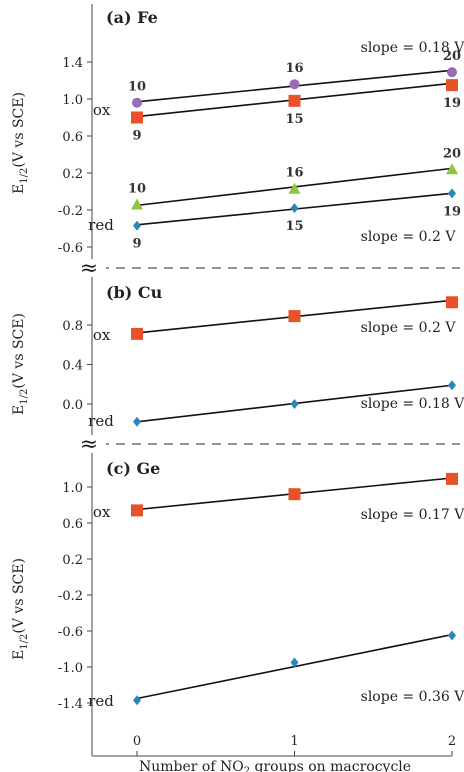  I want to click on series-triangle-2: 10 16 20, so click(294, 178).